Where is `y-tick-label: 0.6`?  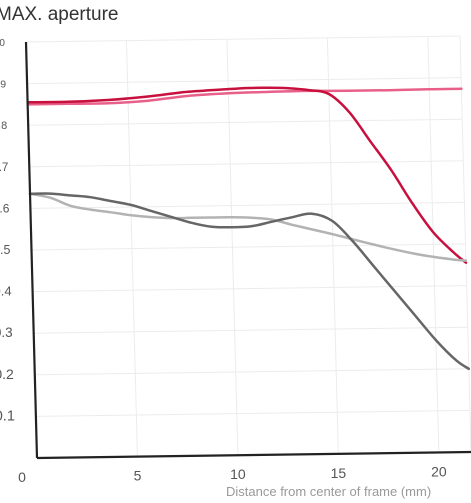 y-tick-label: 0.6 is located at coordinates (5, 208).